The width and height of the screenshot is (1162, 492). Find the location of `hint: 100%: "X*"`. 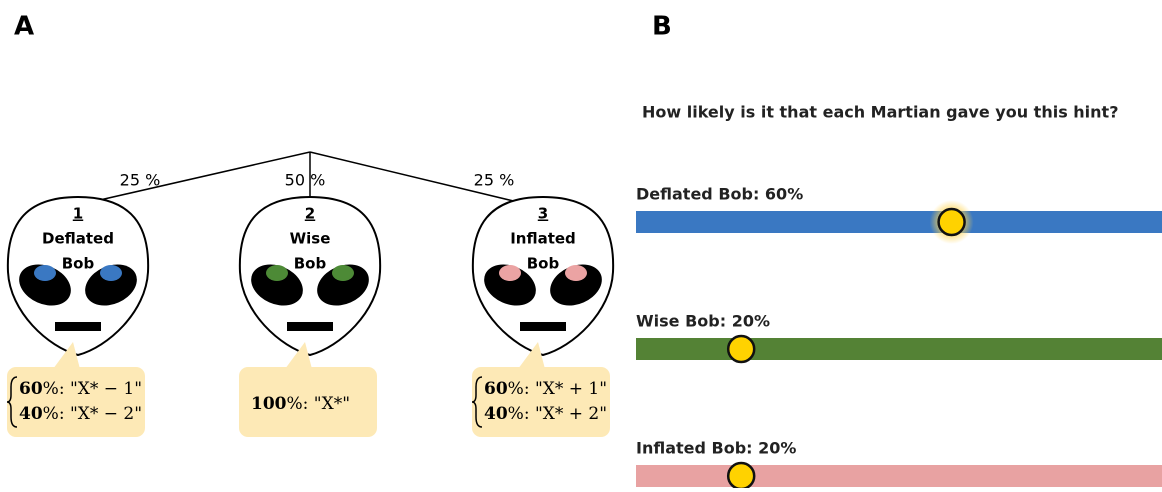

hint: 100%: "X*" is located at coordinates (300, 404).